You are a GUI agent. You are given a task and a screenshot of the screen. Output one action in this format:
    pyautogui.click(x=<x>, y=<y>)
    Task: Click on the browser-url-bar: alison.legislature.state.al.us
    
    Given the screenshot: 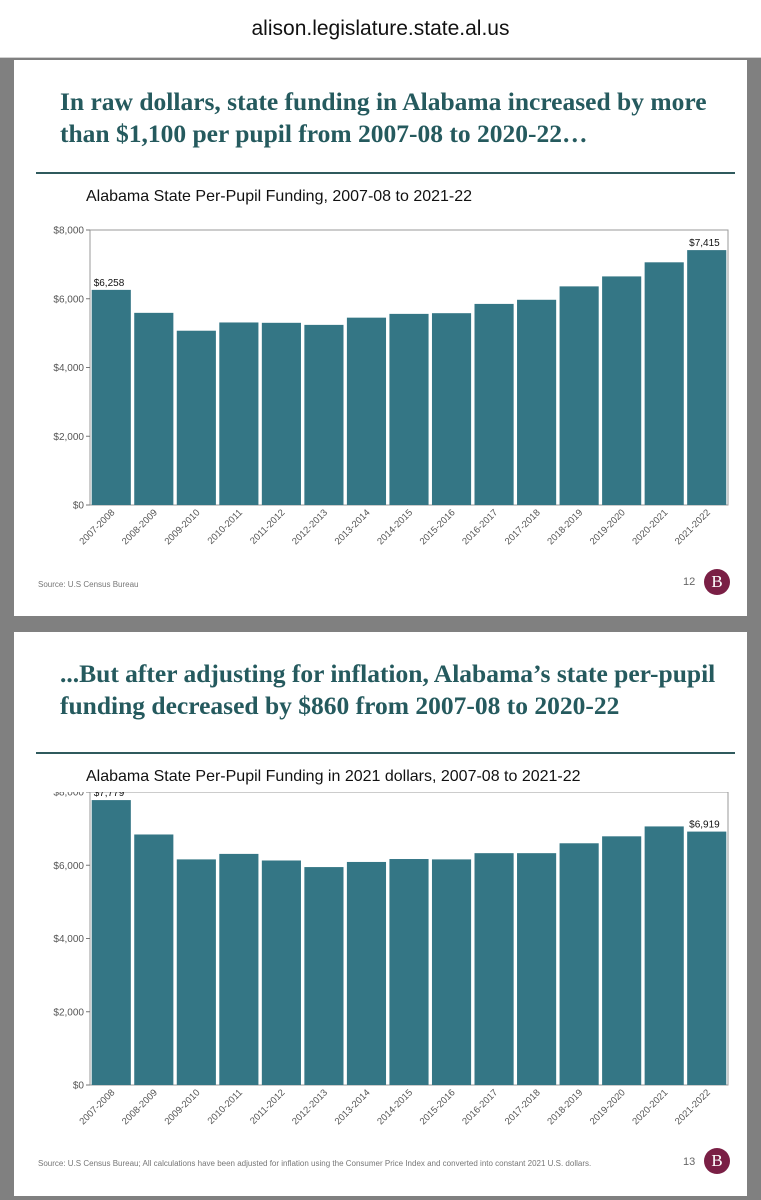 What is the action you would take?
    pyautogui.click(x=380, y=29)
    